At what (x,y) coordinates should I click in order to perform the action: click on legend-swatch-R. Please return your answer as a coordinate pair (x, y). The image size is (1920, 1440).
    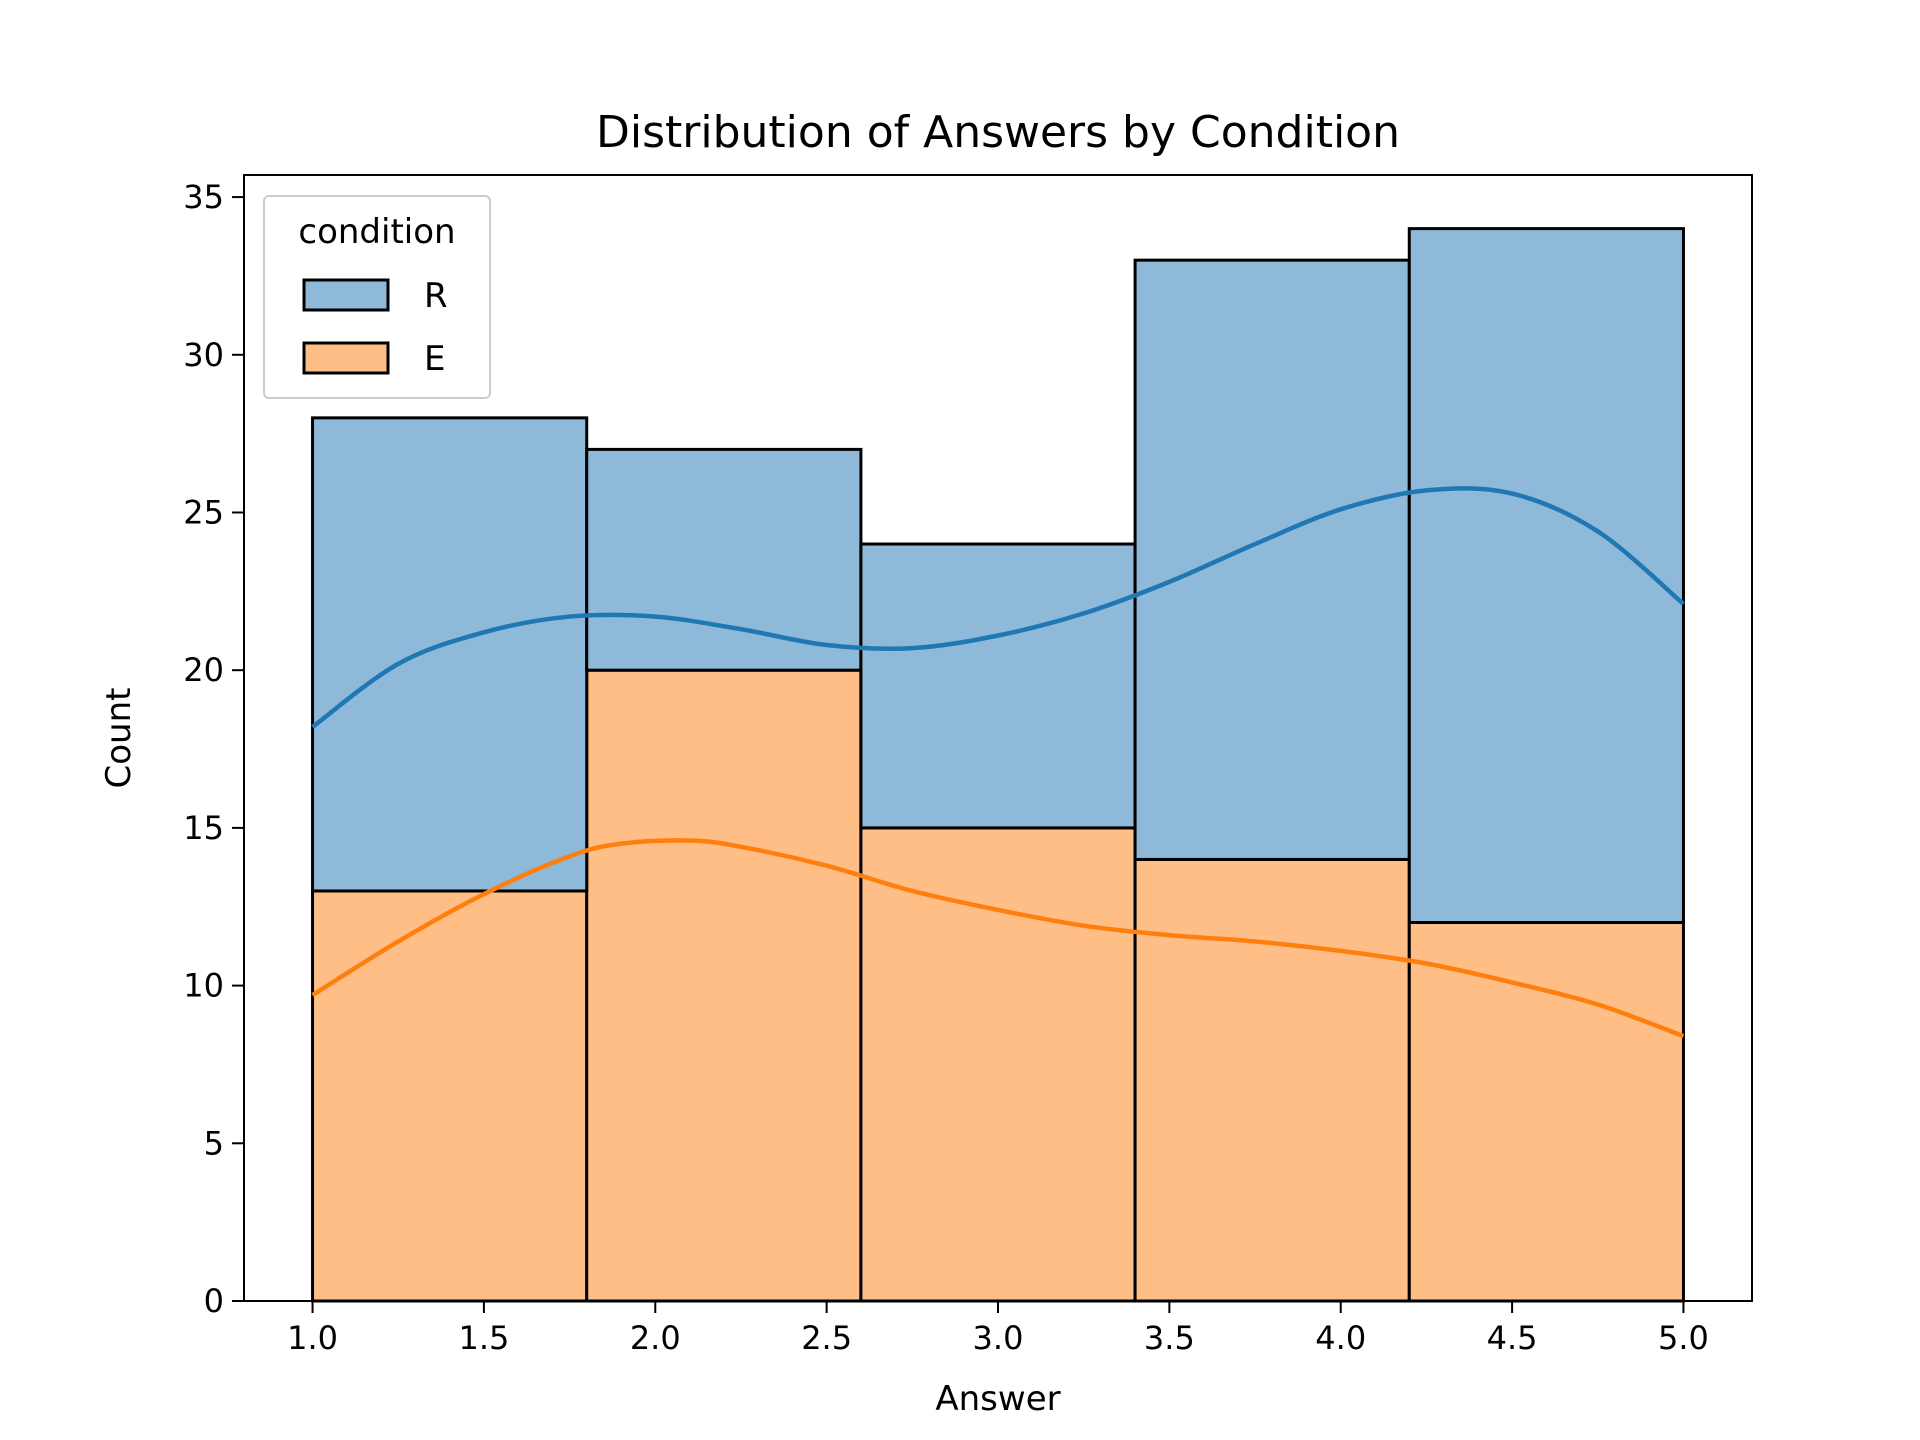
    Looking at the image, I should click on (346, 295).